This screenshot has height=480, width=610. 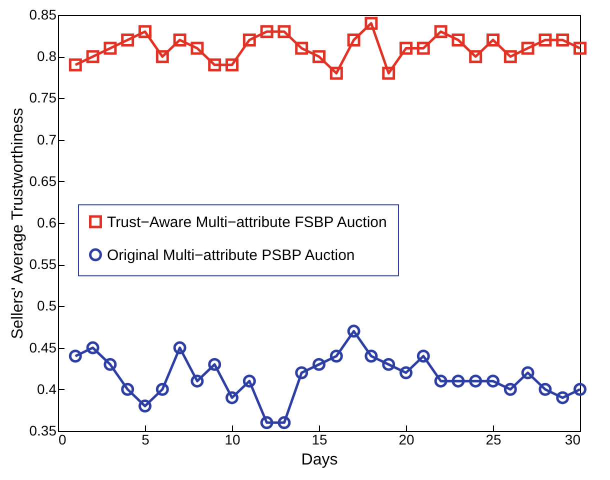 I want to click on x-tick-label: 20, so click(x=406, y=440).